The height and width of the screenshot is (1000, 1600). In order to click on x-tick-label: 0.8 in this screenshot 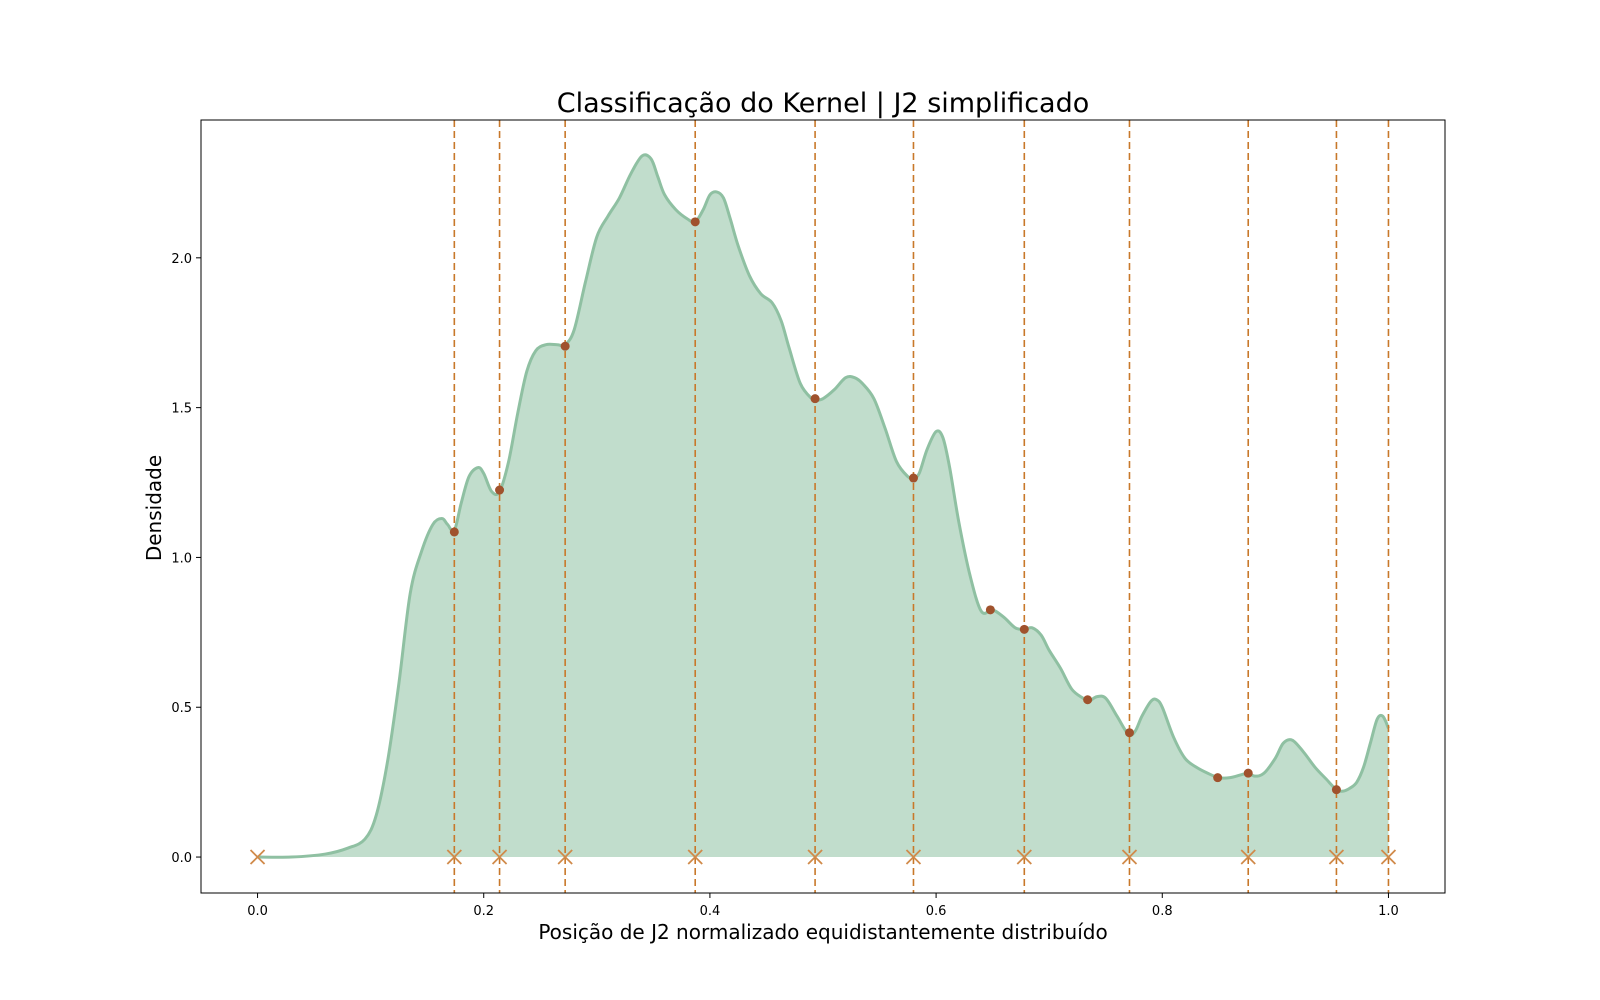, I will do `click(1162, 911)`.